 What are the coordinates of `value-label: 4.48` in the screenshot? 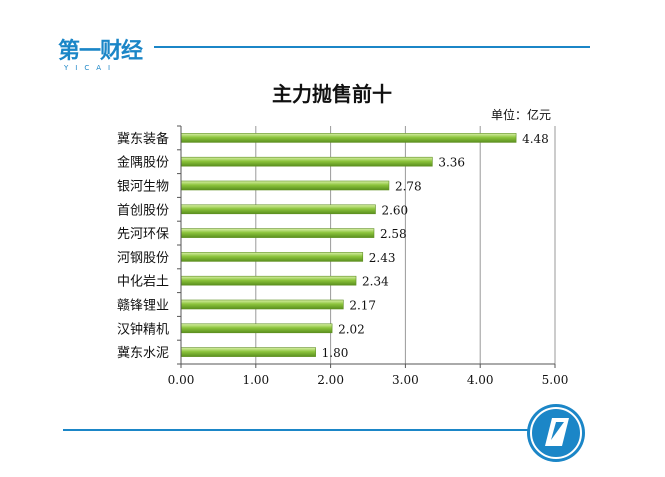 It's located at (535, 139).